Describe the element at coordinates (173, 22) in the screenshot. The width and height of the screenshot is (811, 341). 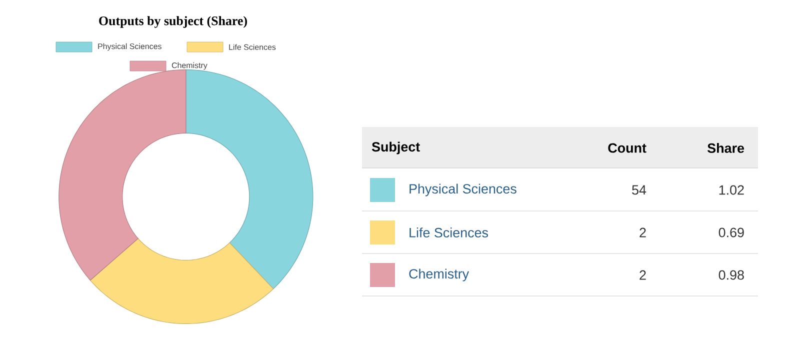
I see `chart-title: Outputs by subject (Share)` at that location.